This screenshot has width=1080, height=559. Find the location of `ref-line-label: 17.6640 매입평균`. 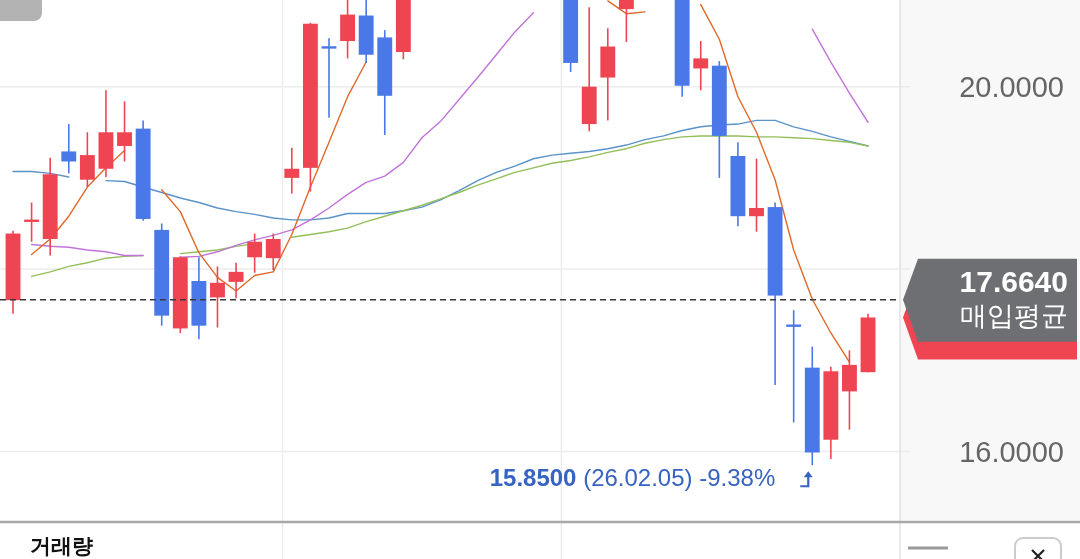

ref-line-label: 17.6640 매입평균 is located at coordinates (1013, 297).